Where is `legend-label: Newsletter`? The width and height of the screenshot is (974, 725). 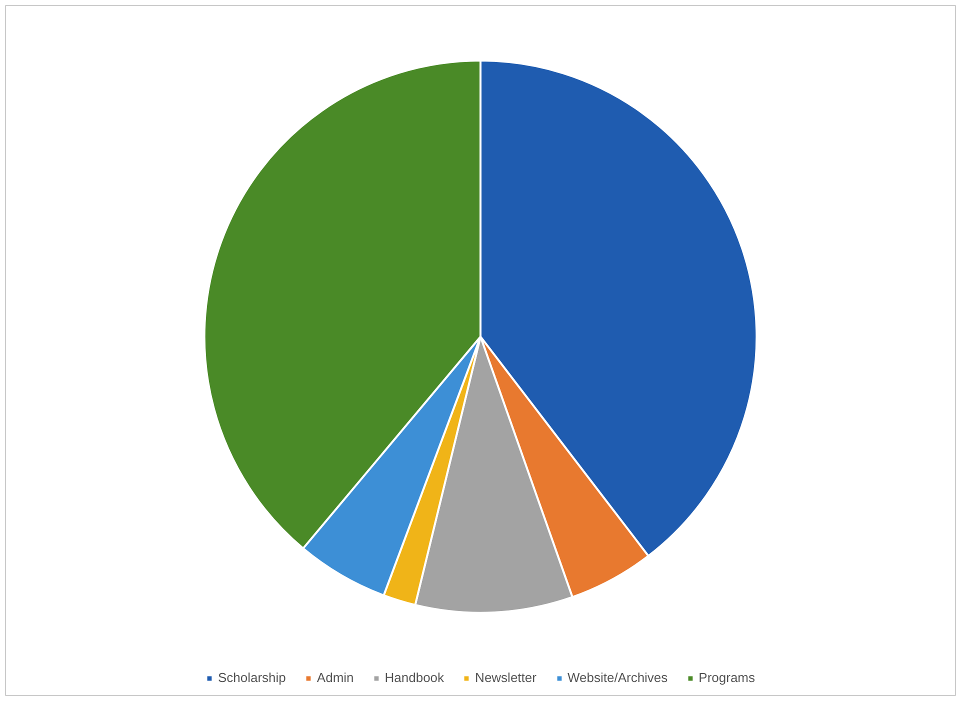
legend-label: Newsletter is located at coordinates (505, 677).